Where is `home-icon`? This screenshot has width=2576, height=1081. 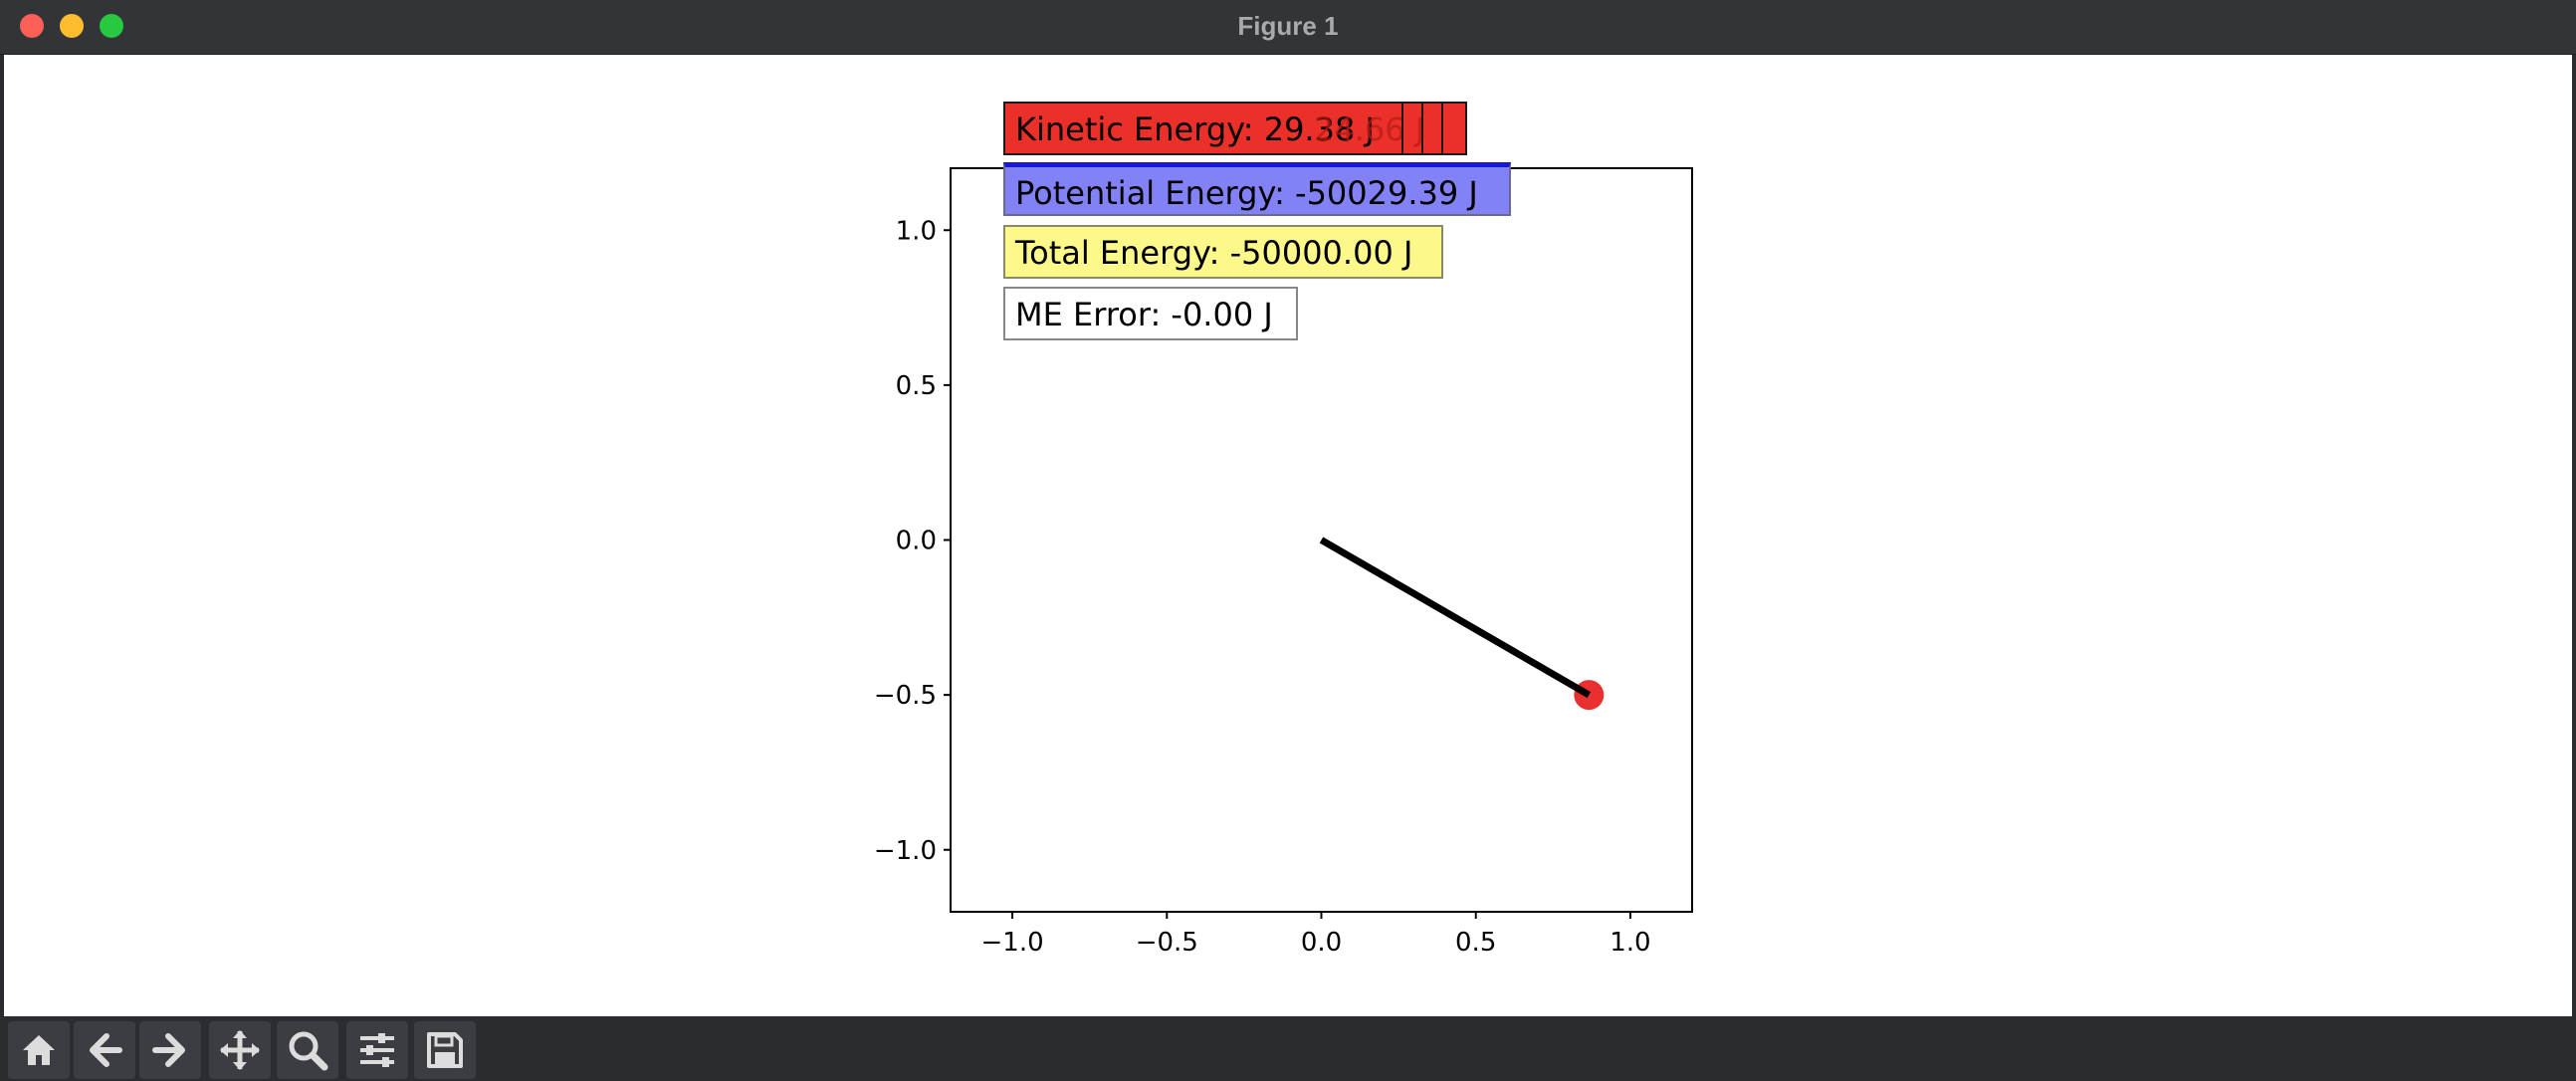
home-icon is located at coordinates (39, 1050).